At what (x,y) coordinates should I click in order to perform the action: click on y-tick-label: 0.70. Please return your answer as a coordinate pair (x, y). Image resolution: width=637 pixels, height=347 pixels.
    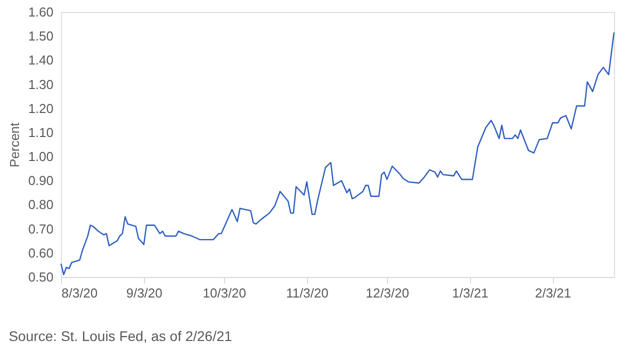
    Looking at the image, I should click on (41, 228).